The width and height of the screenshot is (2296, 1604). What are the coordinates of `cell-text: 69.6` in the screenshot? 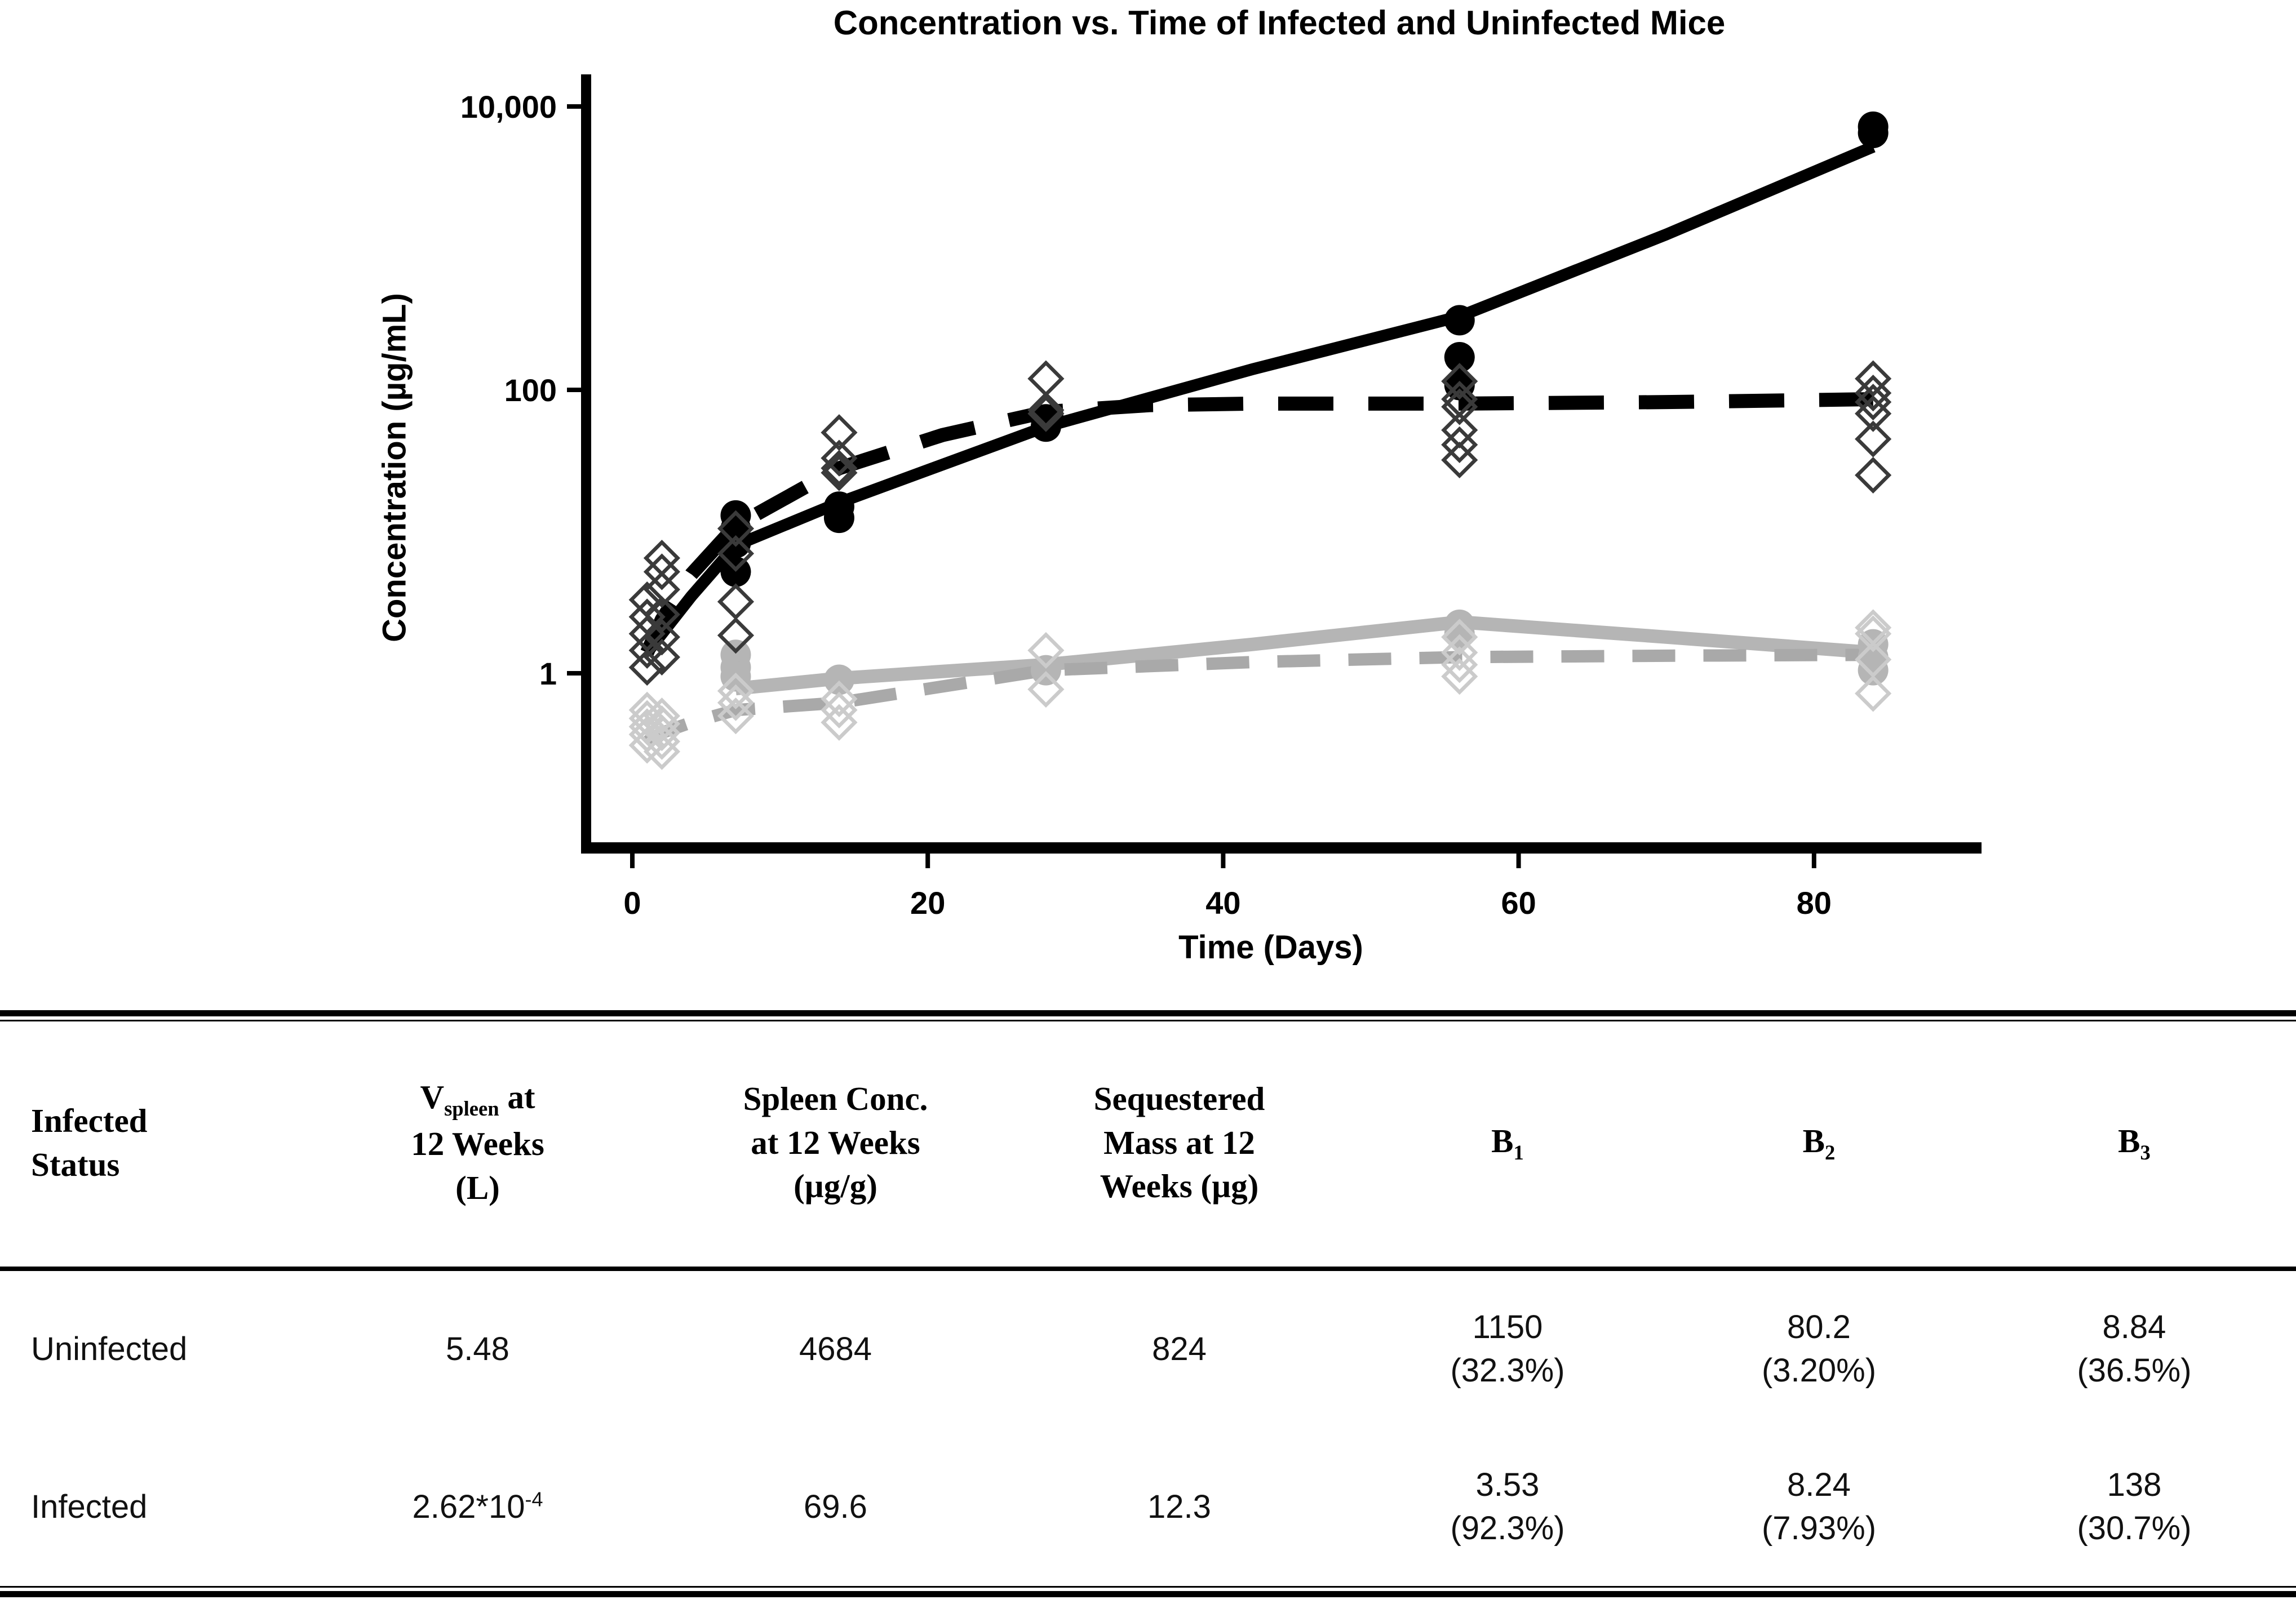 It's located at (836, 1506).